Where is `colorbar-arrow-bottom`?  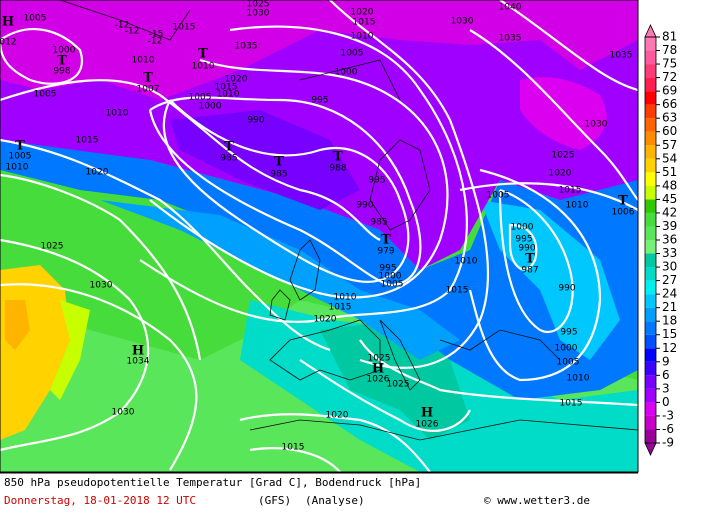 colorbar-arrow-bottom is located at coordinates (650, 449).